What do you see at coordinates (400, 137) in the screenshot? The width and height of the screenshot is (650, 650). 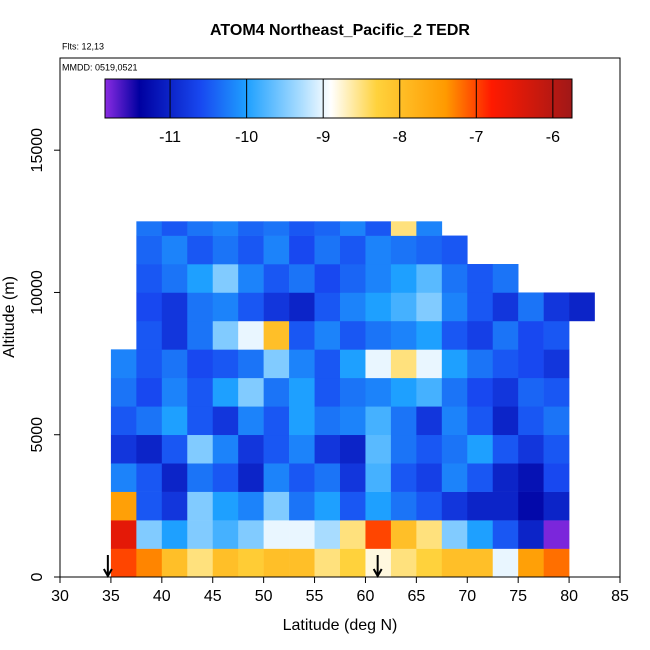 I see `colorbar-tick-label: -8` at bounding box center [400, 137].